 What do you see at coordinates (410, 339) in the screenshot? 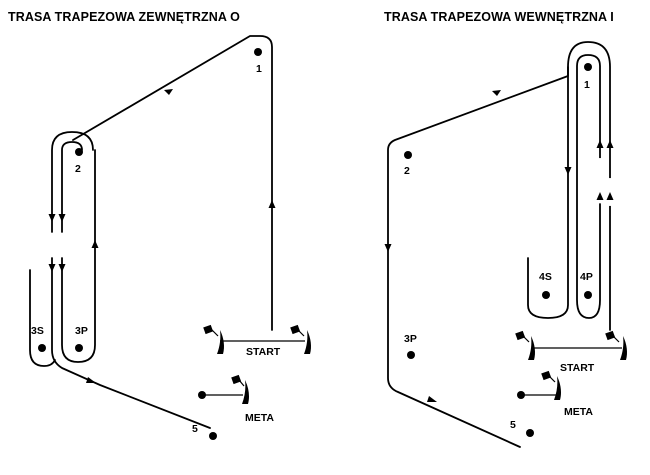
I see `right-label-3p: 3P` at bounding box center [410, 339].